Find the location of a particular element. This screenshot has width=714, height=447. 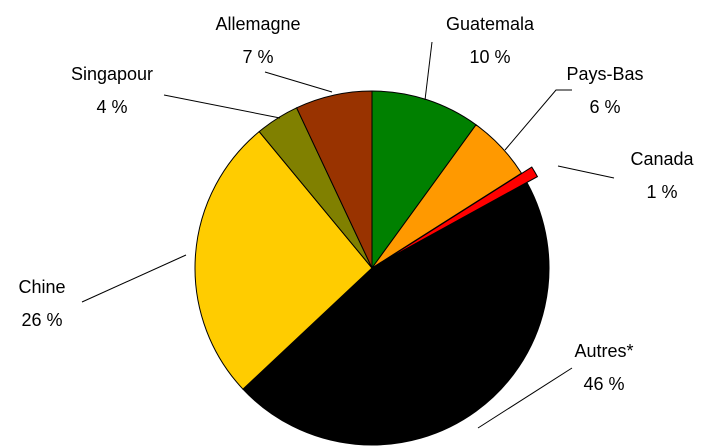

slice-label: Allemagne is located at coordinates (257, 24).